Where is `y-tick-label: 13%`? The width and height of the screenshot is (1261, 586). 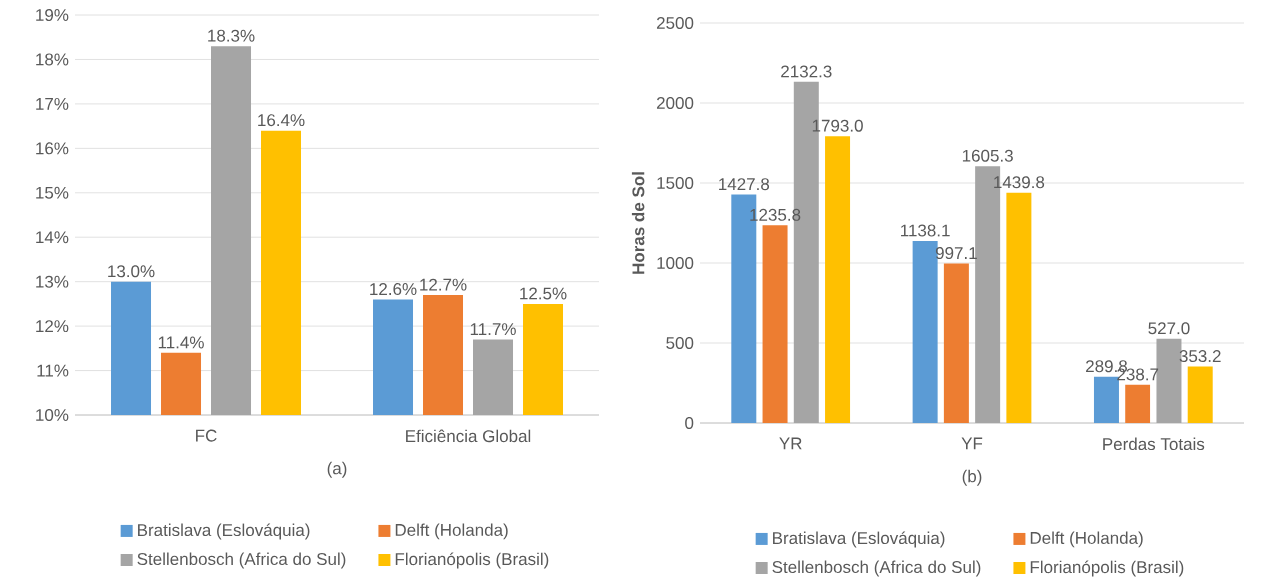 y-tick-label: 13% is located at coordinates (52, 281).